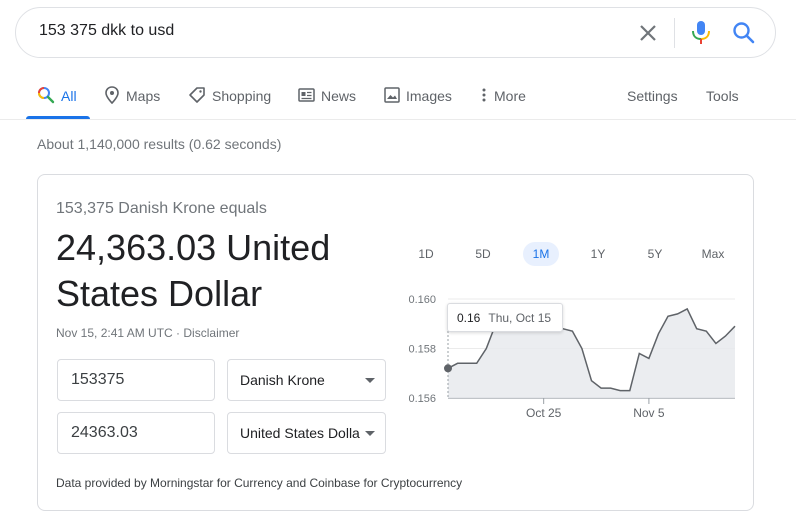  I want to click on from-amount-input, so click(136, 380).